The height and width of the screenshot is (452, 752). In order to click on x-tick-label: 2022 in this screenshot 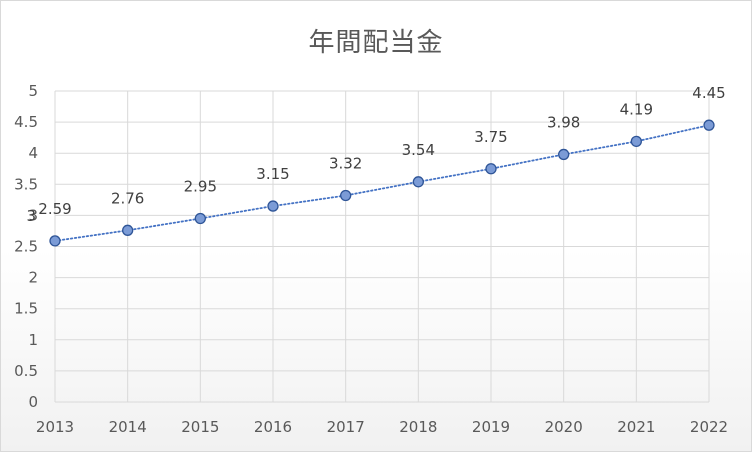, I will do `click(709, 427)`.